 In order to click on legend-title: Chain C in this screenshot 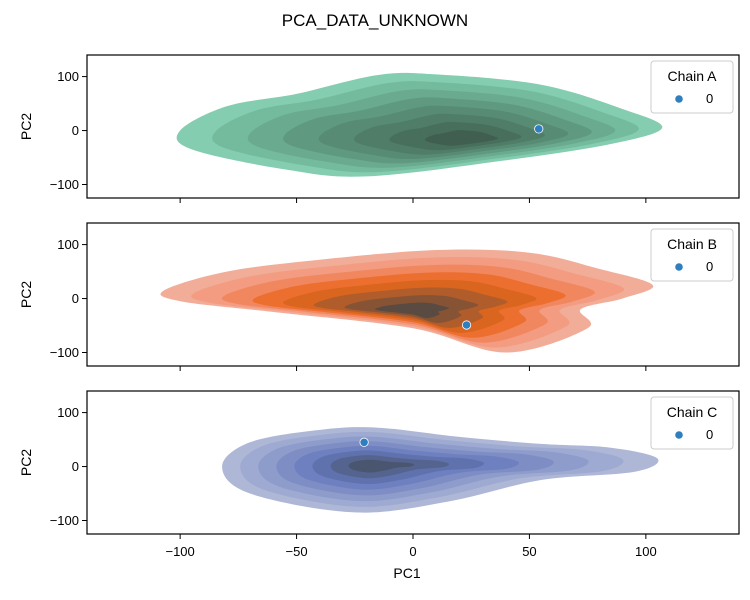, I will do `click(692, 412)`.